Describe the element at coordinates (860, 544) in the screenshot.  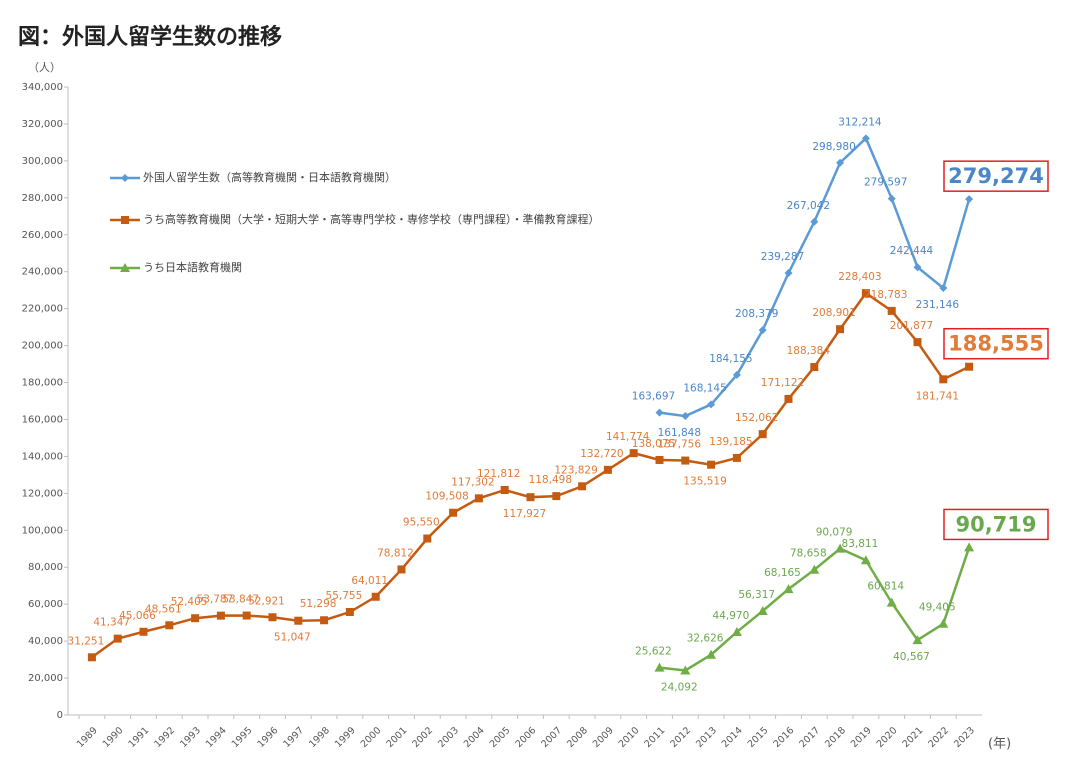
I see `value-label: 83,811` at that location.